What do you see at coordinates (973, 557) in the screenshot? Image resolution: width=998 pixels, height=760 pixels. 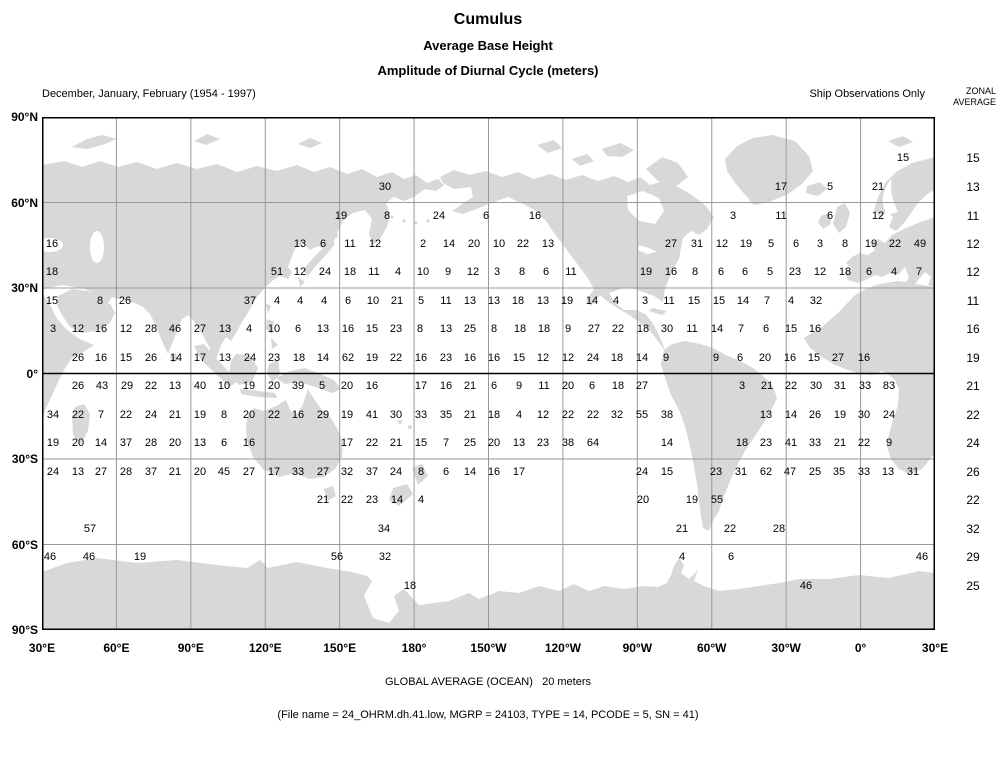 I see `zonal-average-value: 29` at bounding box center [973, 557].